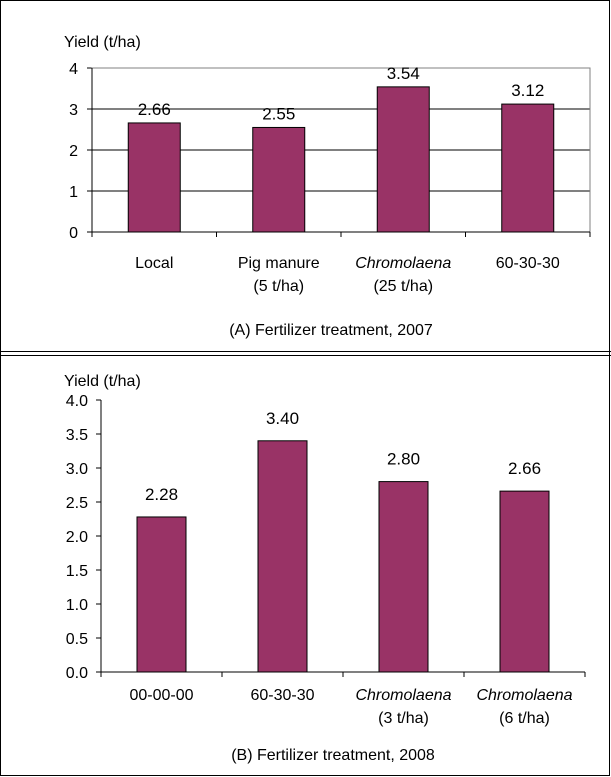 The image size is (611, 777). What do you see at coordinates (282, 418) in the screenshot?
I see `bar-value-label: 3.40` at bounding box center [282, 418].